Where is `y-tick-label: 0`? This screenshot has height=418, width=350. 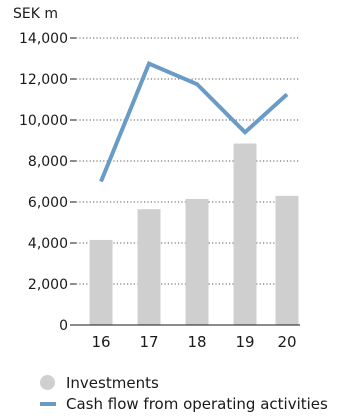
y-tick-label: 0 is located at coordinates (63, 326).